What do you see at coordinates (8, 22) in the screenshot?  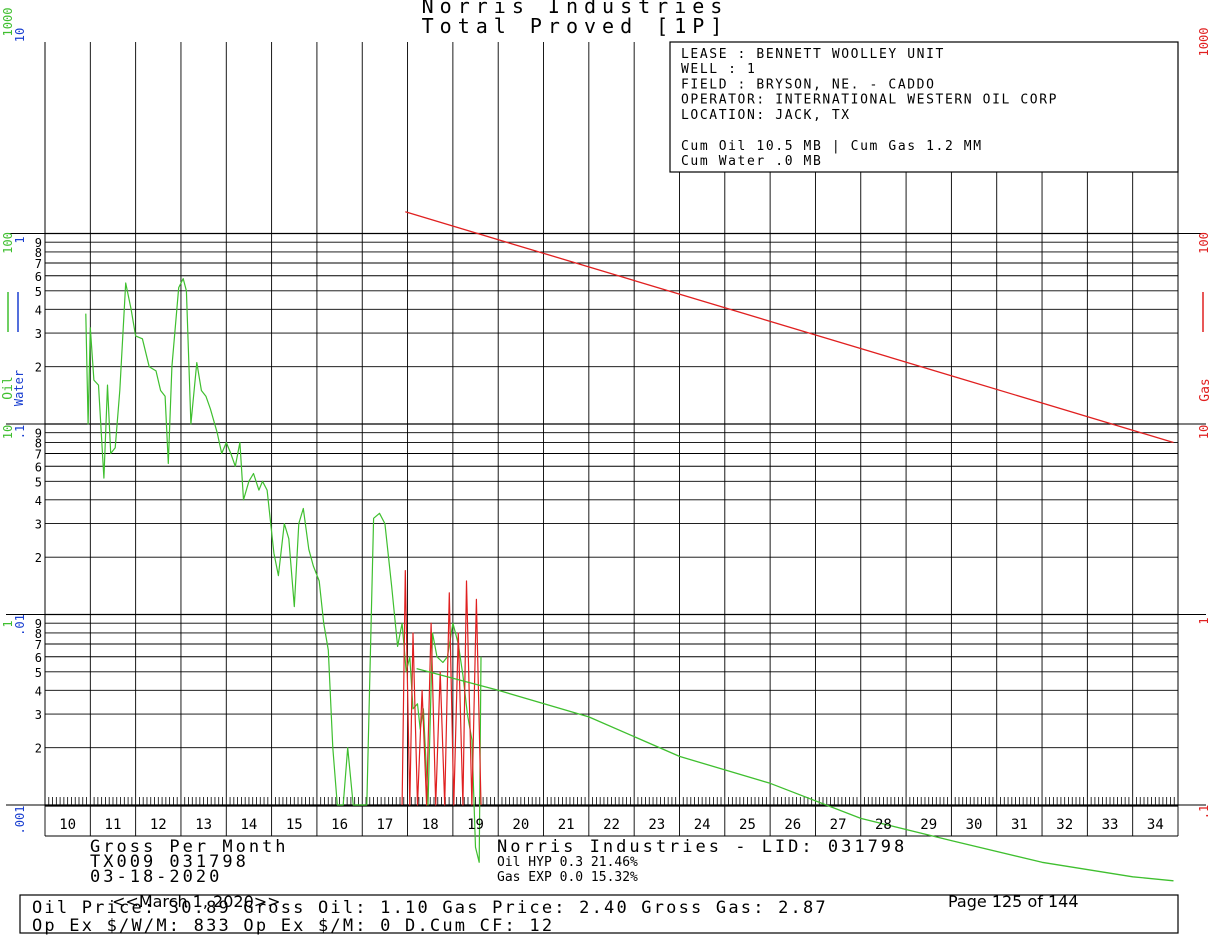 I see `oil-axis-tick-label: 1000` at bounding box center [8, 22].